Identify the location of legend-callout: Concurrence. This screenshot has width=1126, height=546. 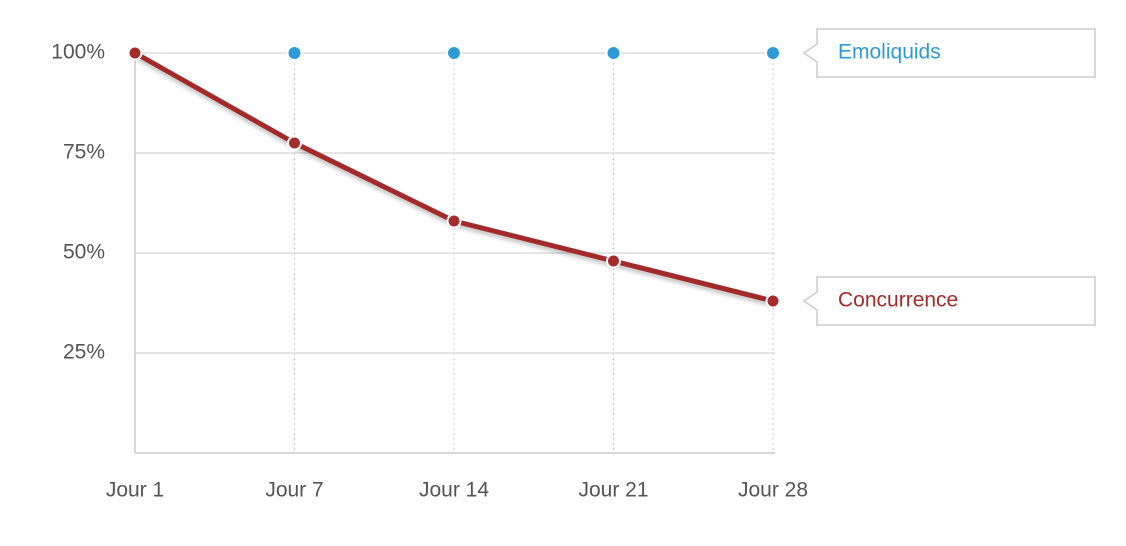
(949, 301).